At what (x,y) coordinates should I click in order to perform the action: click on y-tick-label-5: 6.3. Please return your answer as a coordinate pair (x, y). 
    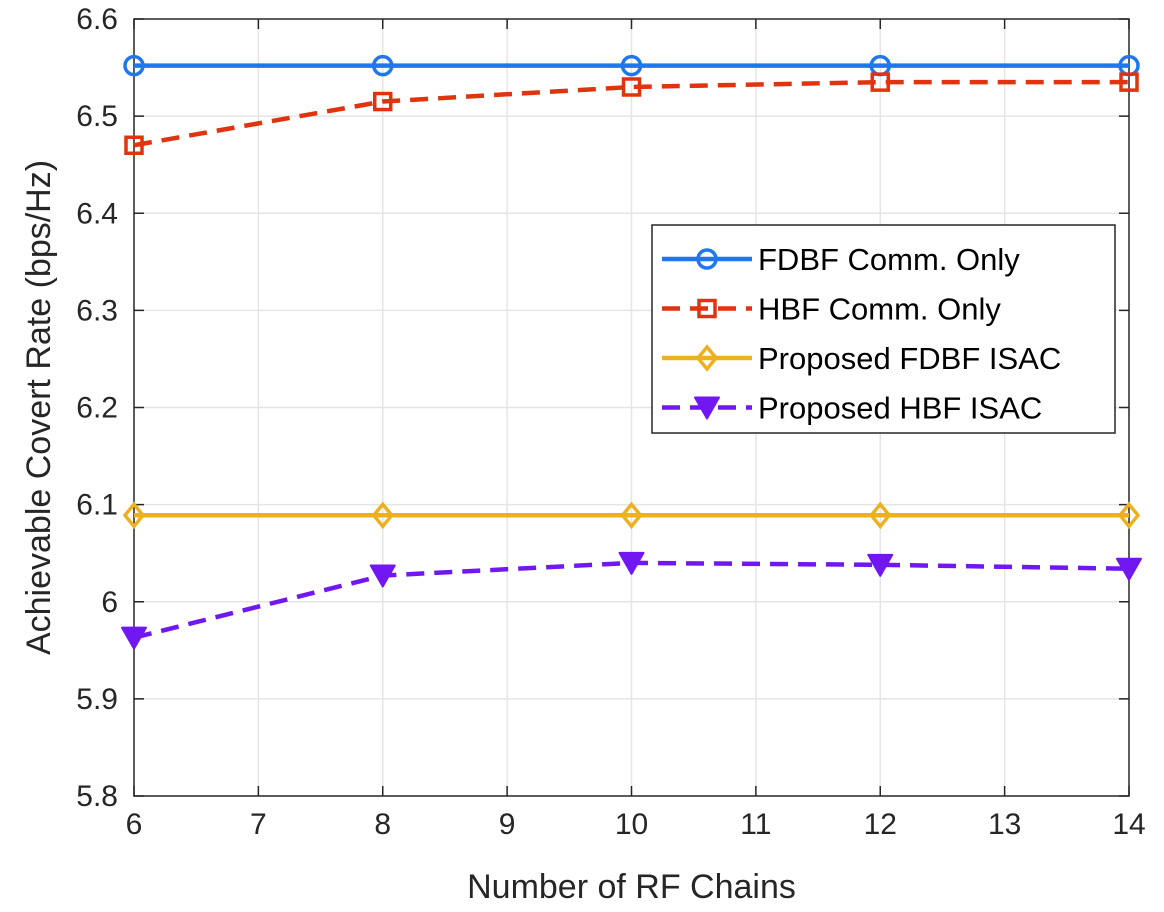
    Looking at the image, I should click on (97, 310).